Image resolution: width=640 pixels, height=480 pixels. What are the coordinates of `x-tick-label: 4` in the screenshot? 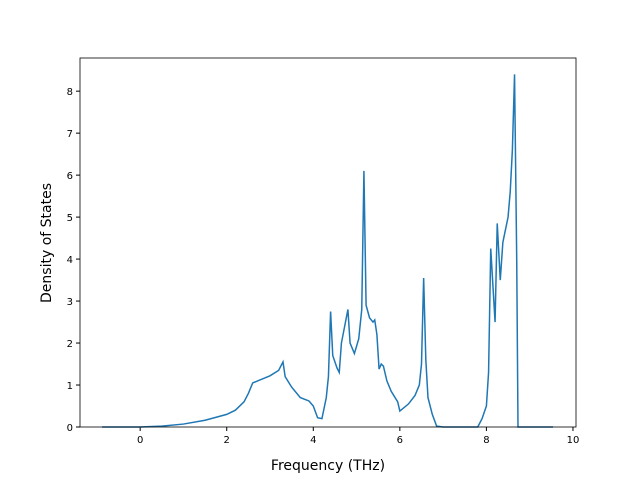 It's located at (313, 440).